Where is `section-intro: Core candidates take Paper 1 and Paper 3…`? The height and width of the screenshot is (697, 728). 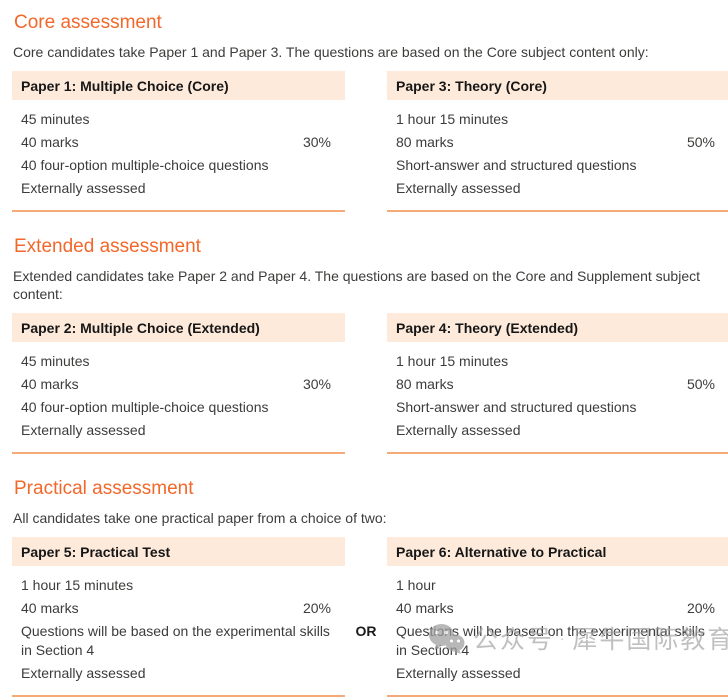
section-intro: Core candidates take Paper 1 and Paper 3… is located at coordinates (331, 52).